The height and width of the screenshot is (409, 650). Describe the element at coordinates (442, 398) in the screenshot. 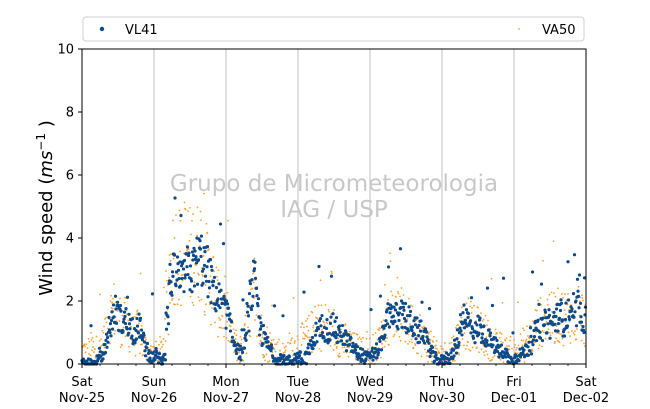

I see `x-tick-label-date: Nov-30` at that location.